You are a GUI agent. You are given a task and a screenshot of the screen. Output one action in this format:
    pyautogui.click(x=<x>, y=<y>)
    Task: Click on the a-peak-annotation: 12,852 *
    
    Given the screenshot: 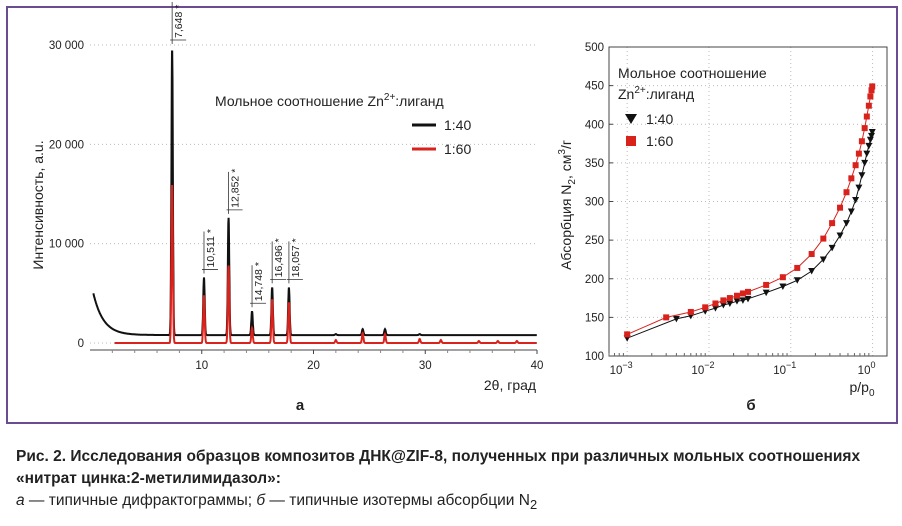 What is the action you would take?
    pyautogui.click(x=234, y=191)
    